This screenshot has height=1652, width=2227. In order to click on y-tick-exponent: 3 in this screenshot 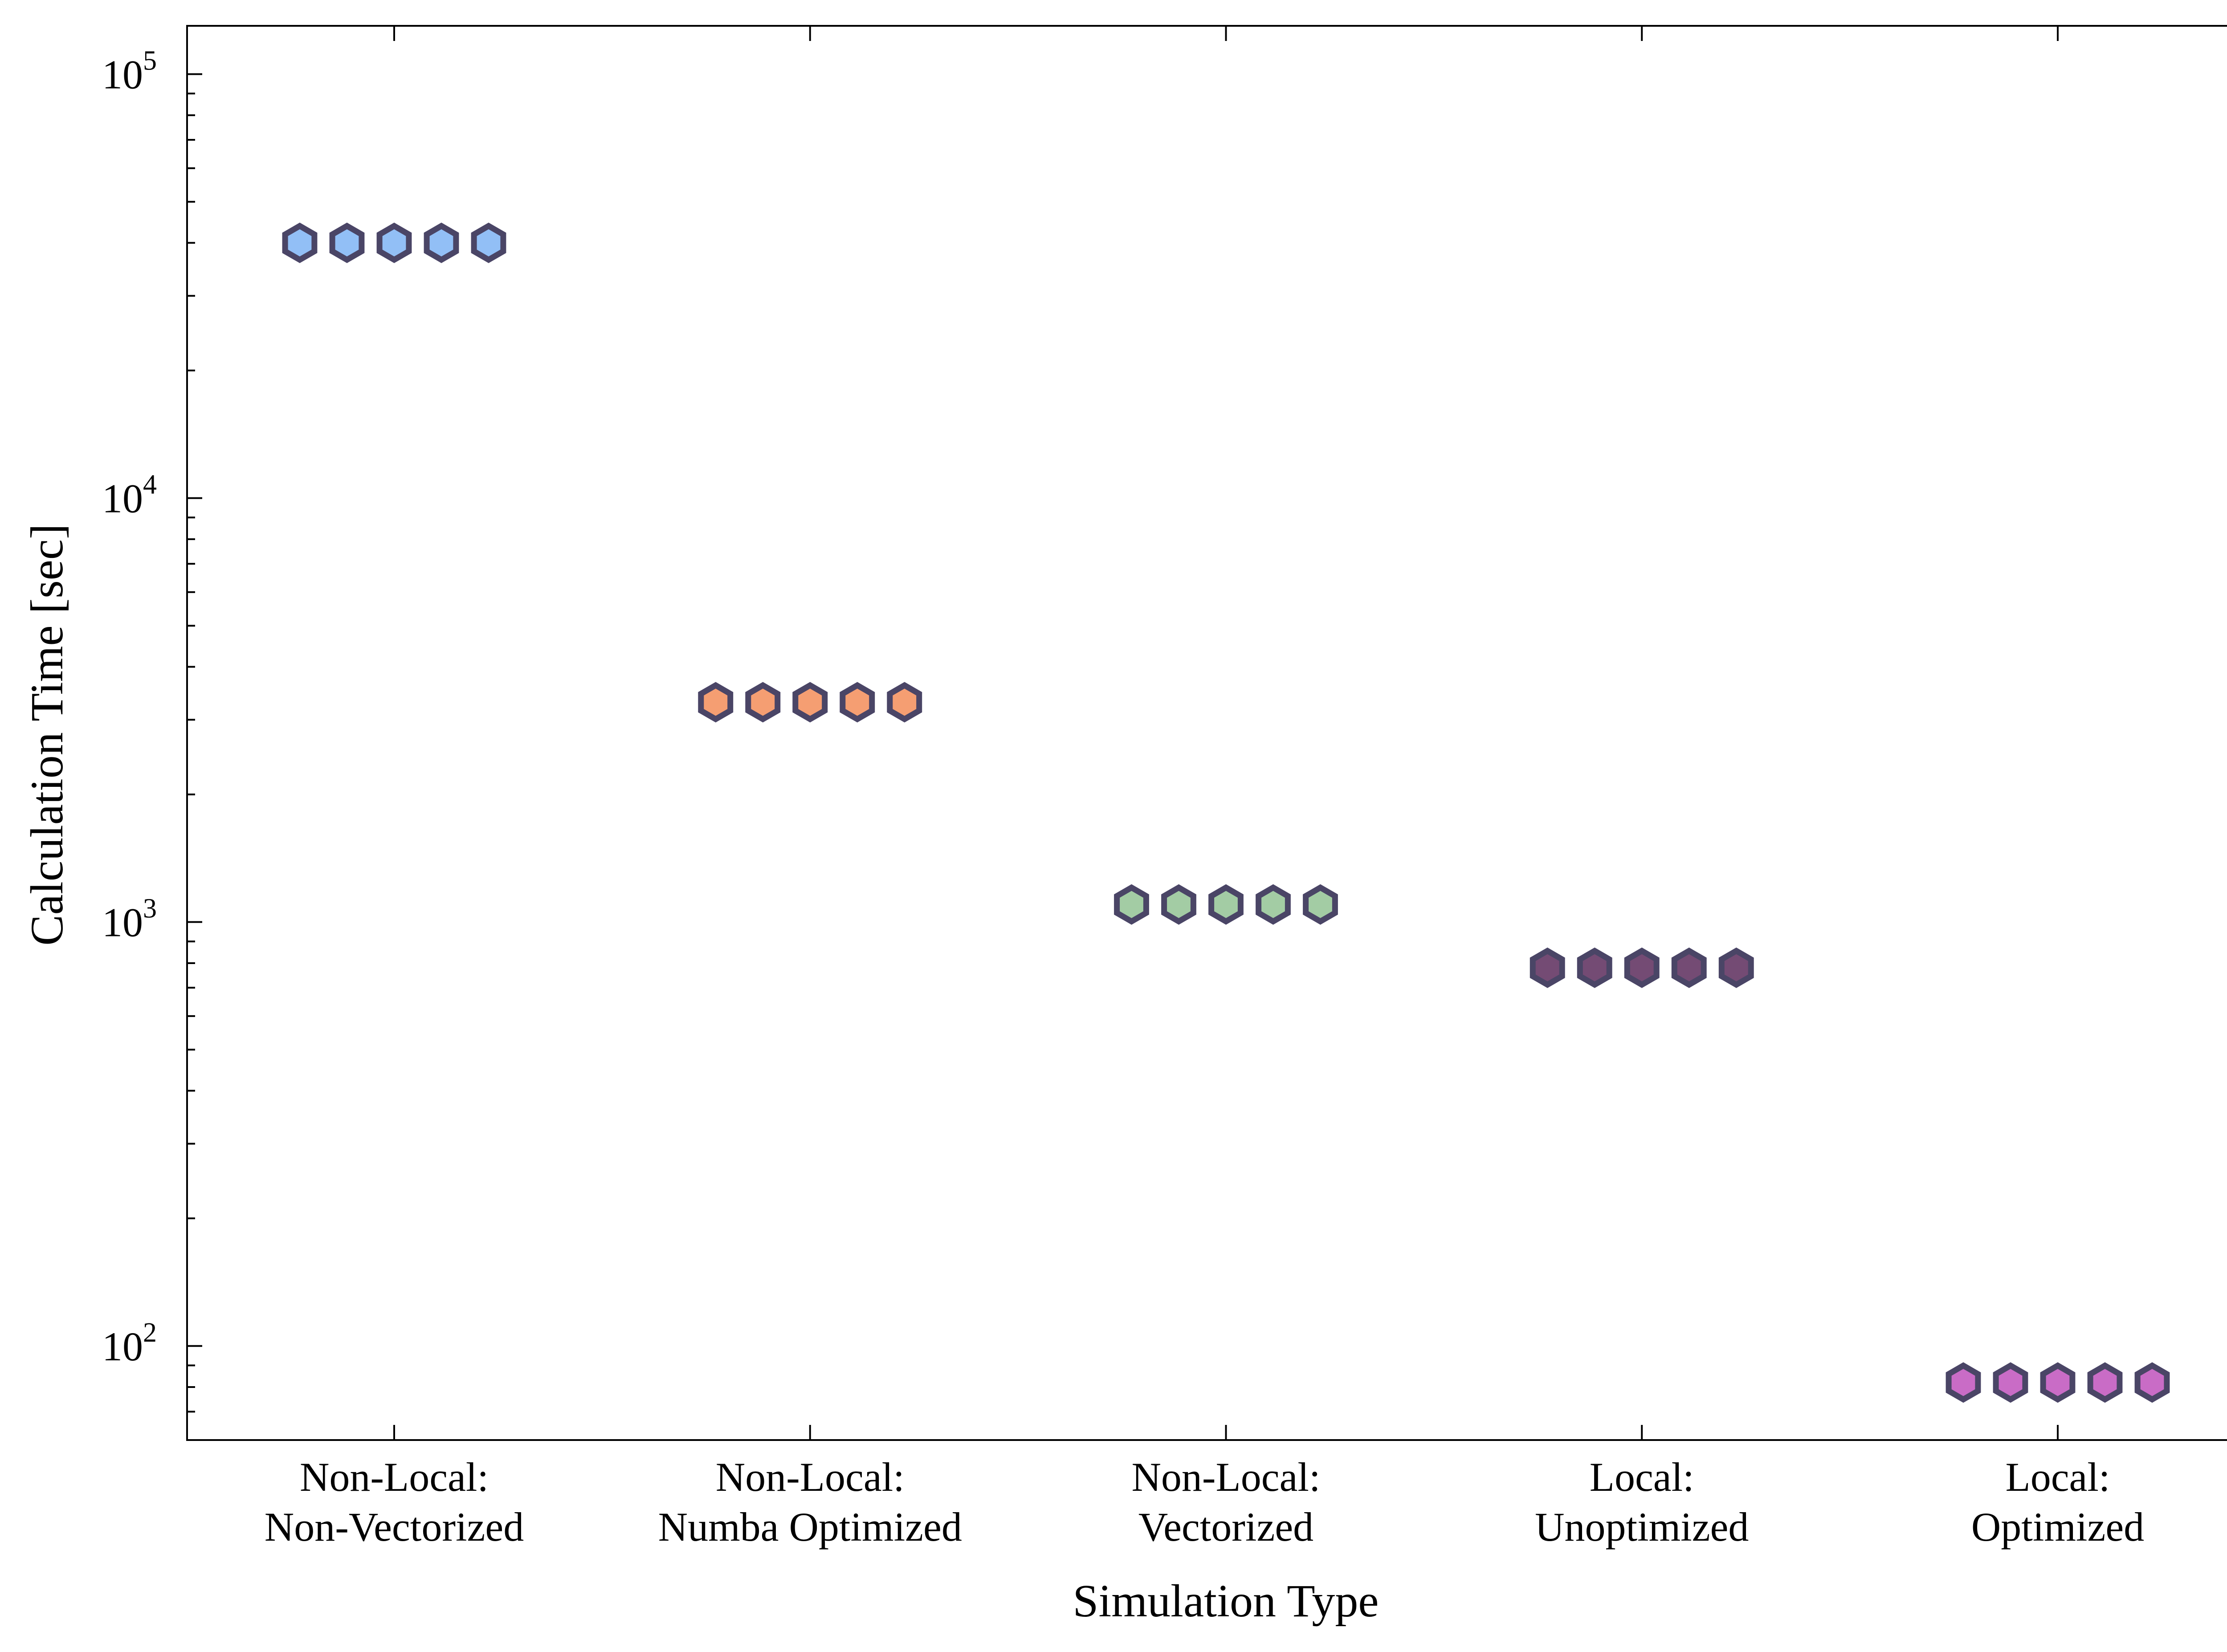, I will do `click(150, 909)`.